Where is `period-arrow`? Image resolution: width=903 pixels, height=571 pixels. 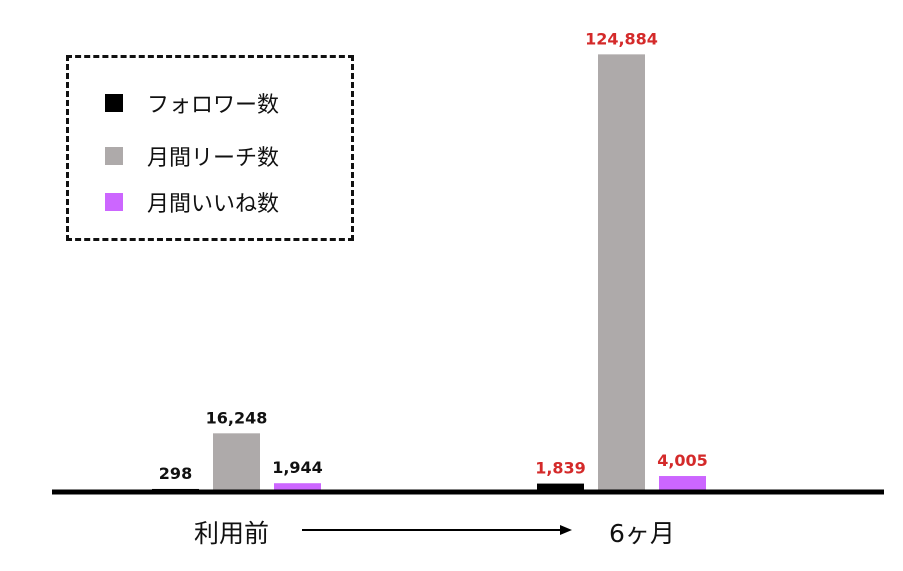 period-arrow is located at coordinates (437, 530).